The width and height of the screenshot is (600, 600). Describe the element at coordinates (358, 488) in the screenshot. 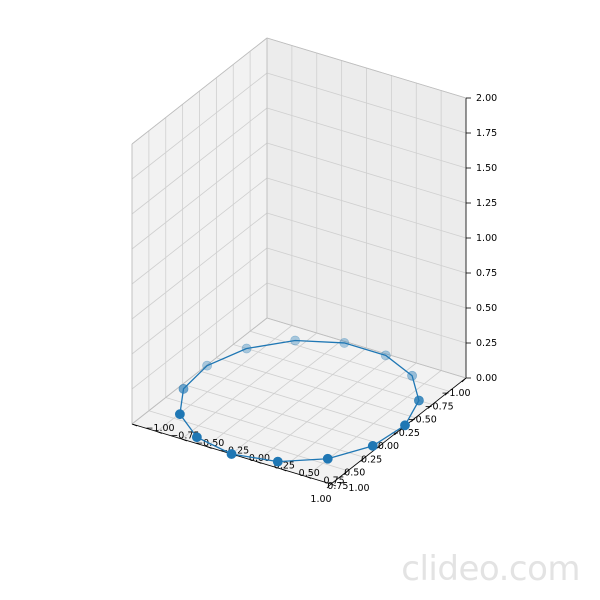

I see `y-tick-label: 1.00` at that location.